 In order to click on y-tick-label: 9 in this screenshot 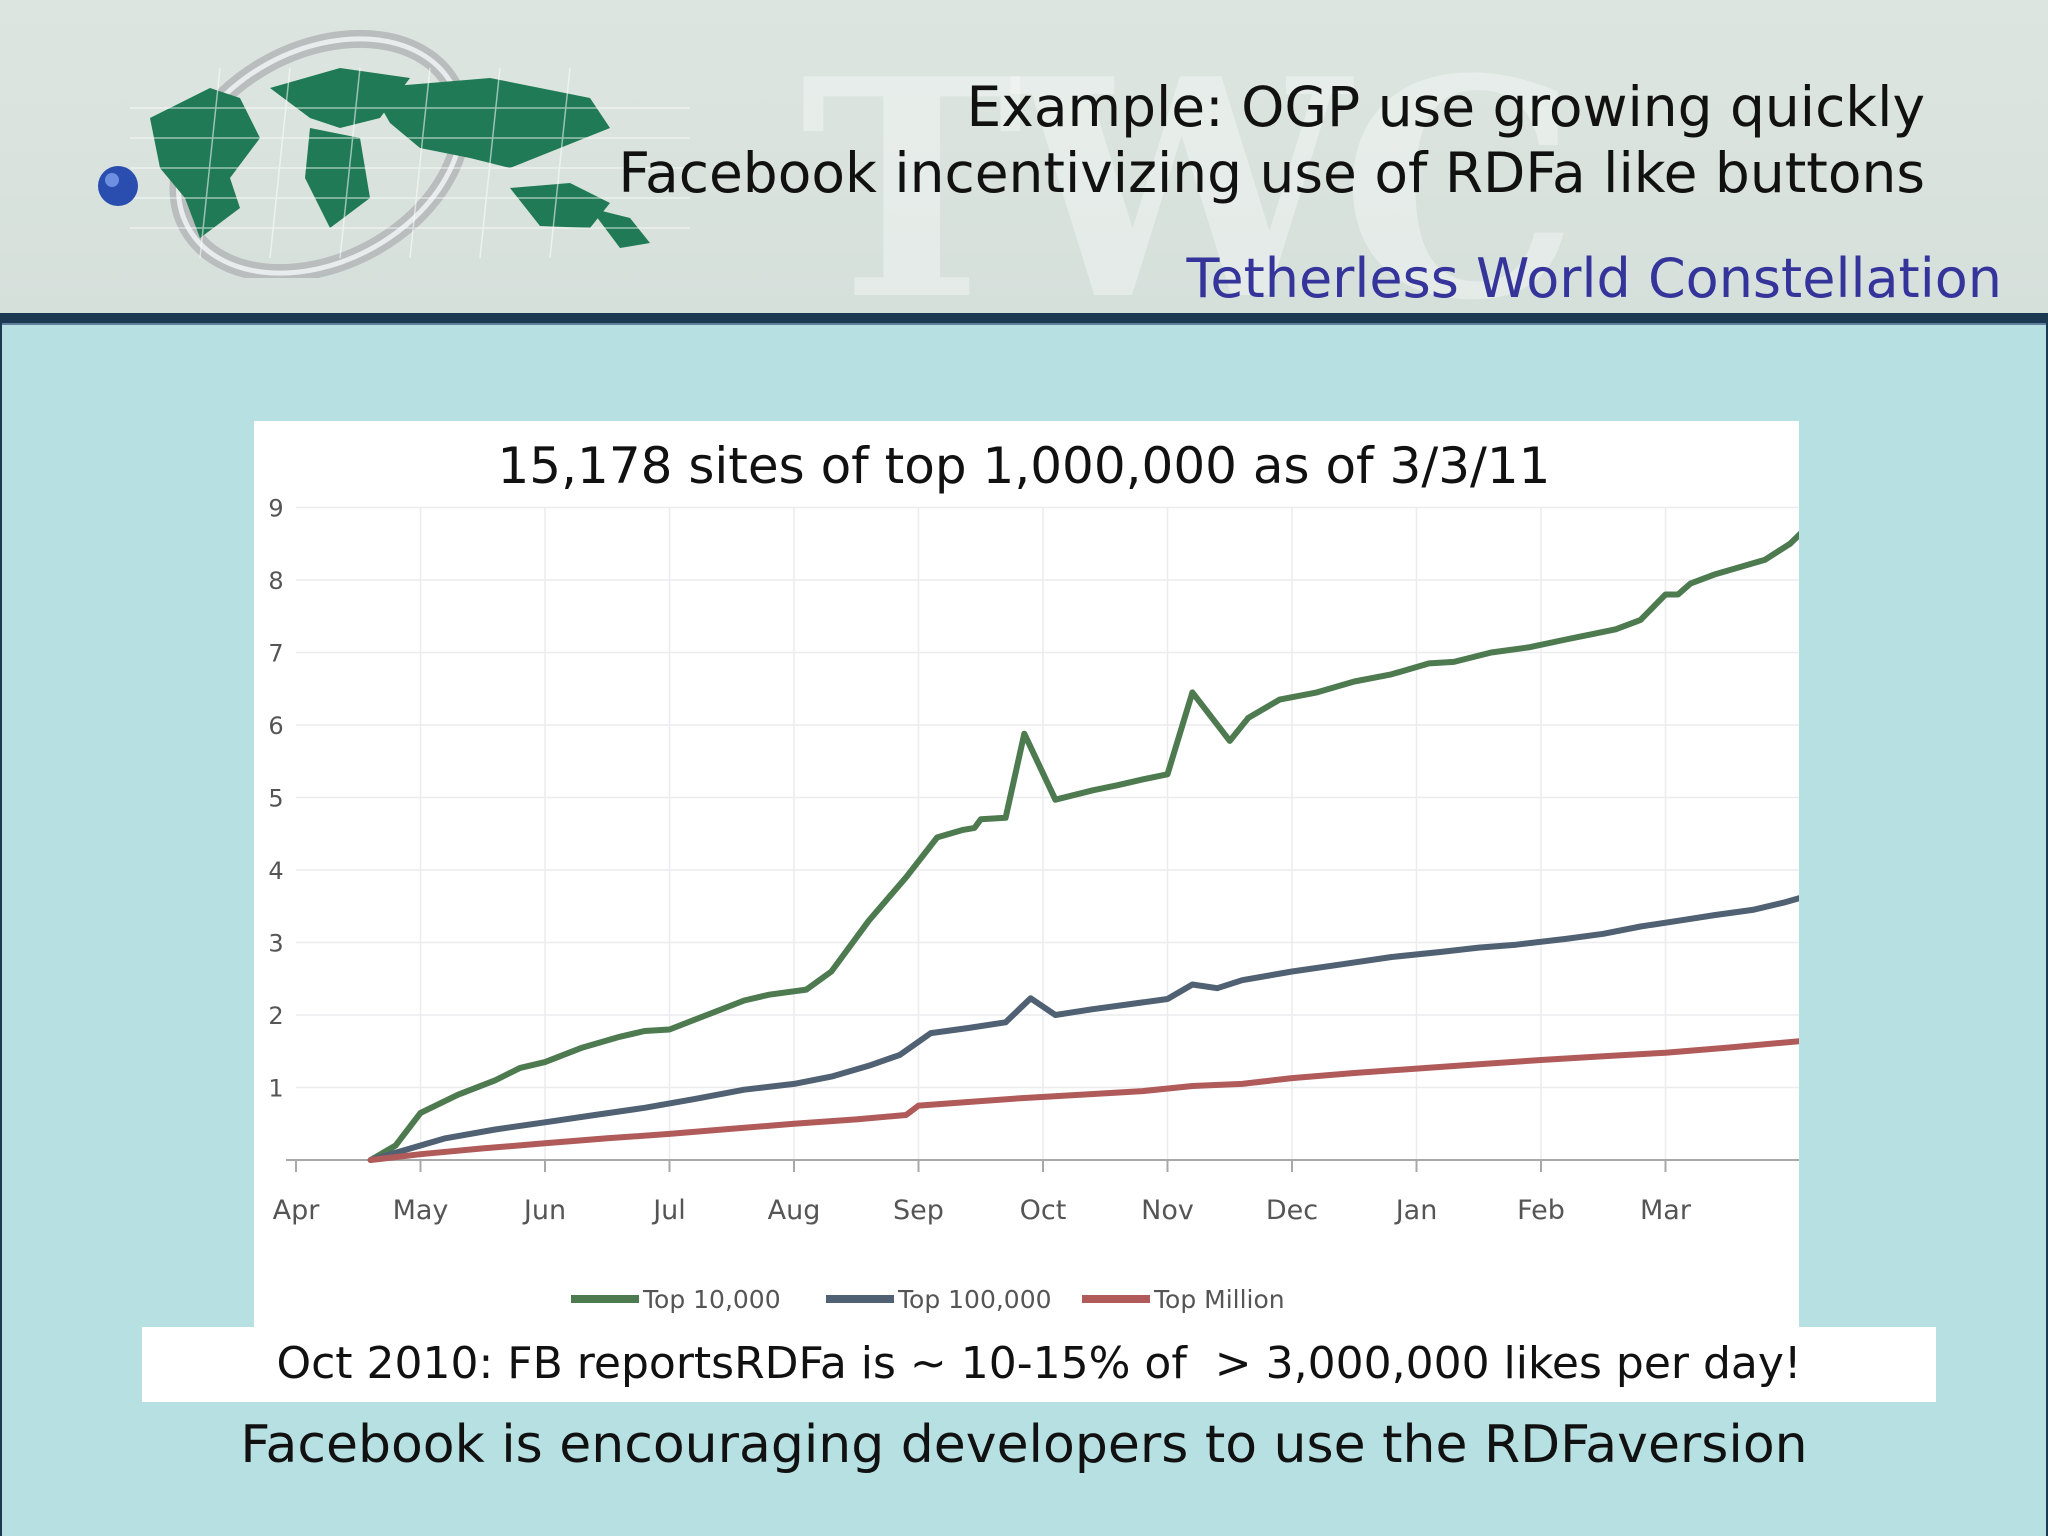, I will do `click(275, 509)`.